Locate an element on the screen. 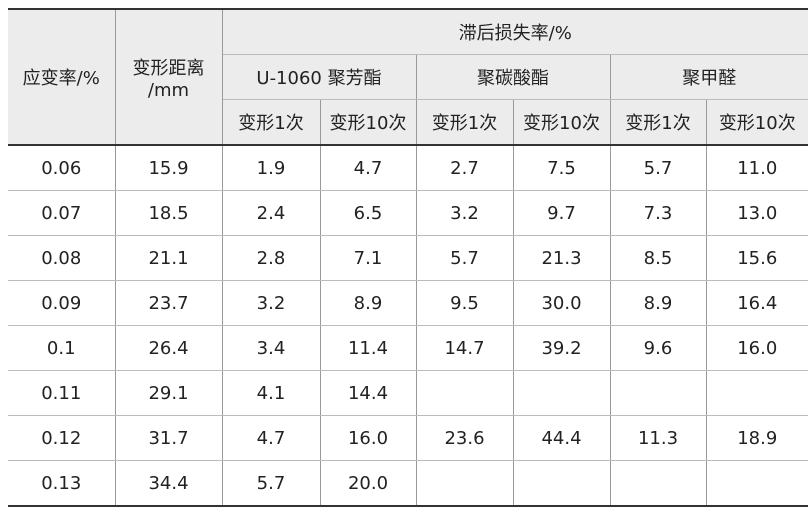 Image resolution: width=811 pixels, height=510 pixels. table-row: 0.07 18.5 2.4 6.5 3.2 9.7 7.3 13.0 is located at coordinates (408, 213).